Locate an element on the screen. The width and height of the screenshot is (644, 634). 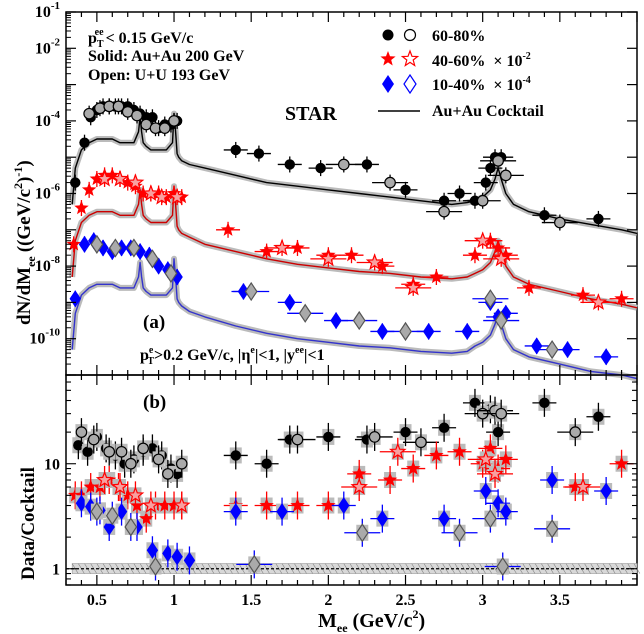
legend-marker-60-80-solid is located at coordinates (388, 35).